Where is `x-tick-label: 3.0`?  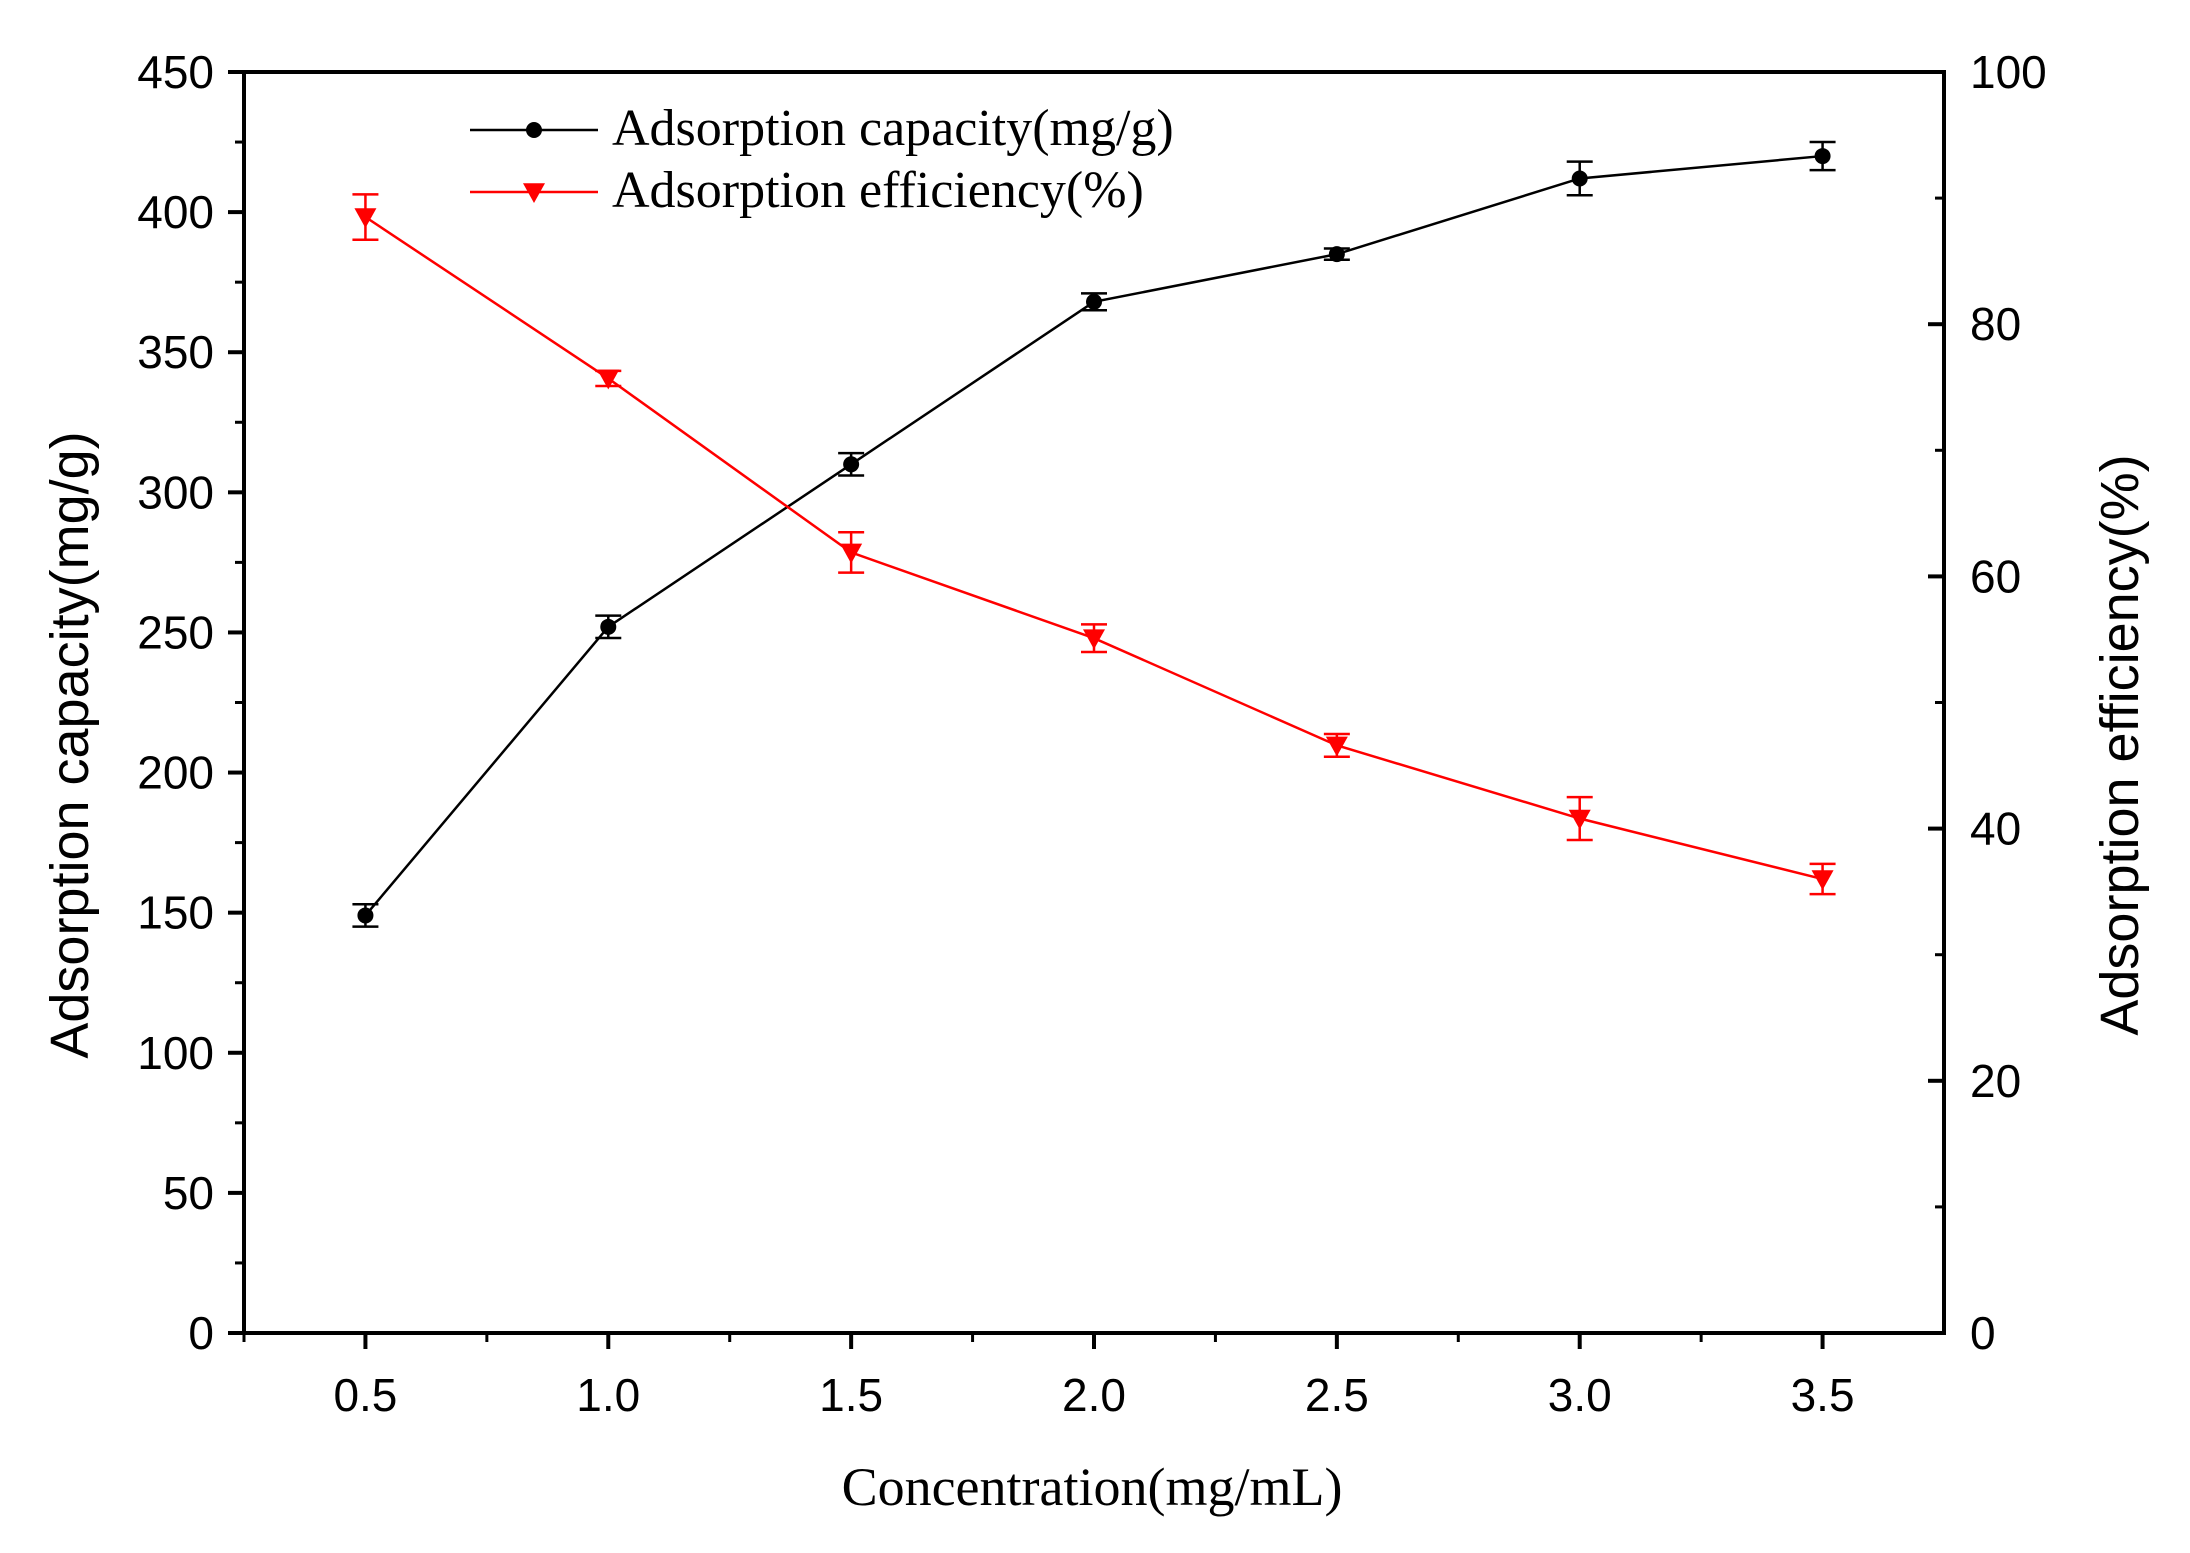
x-tick-label: 3.0 is located at coordinates (1580, 1395).